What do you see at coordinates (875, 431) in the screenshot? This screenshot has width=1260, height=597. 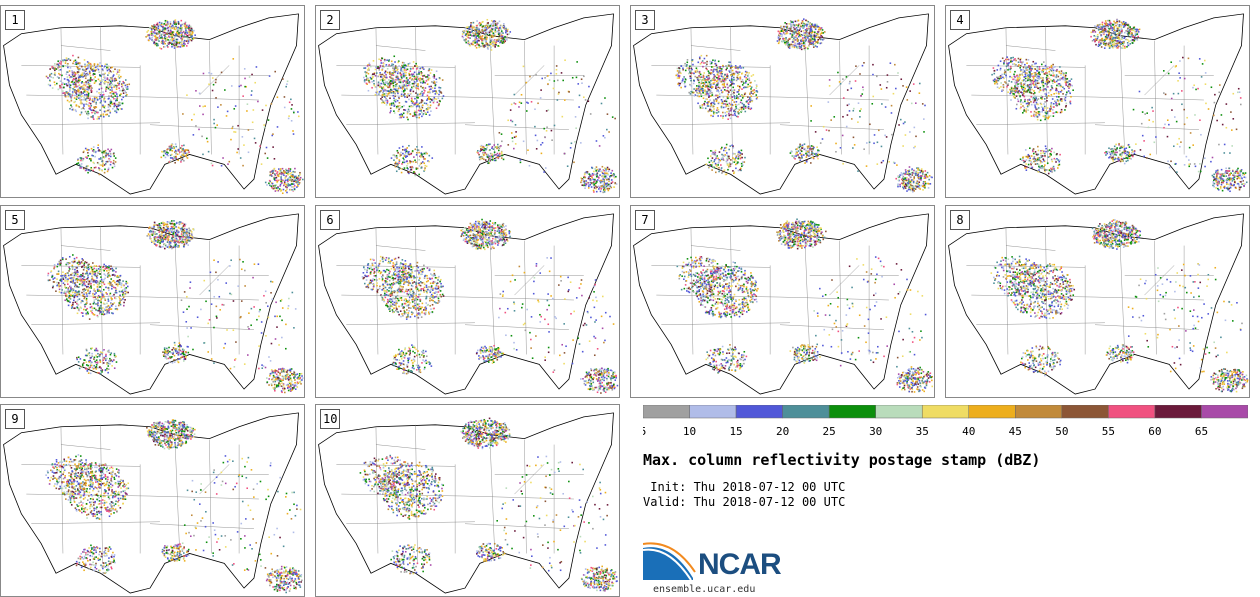 I see `colorbar-tick-label: 30` at bounding box center [875, 431].